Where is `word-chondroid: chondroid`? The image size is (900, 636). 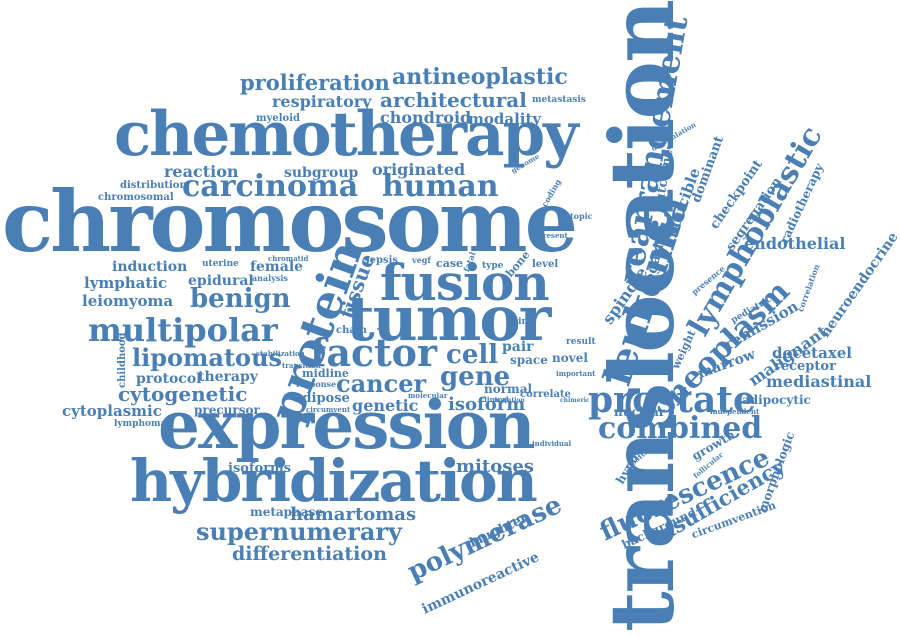 word-chondroid: chondroid is located at coordinates (426, 117).